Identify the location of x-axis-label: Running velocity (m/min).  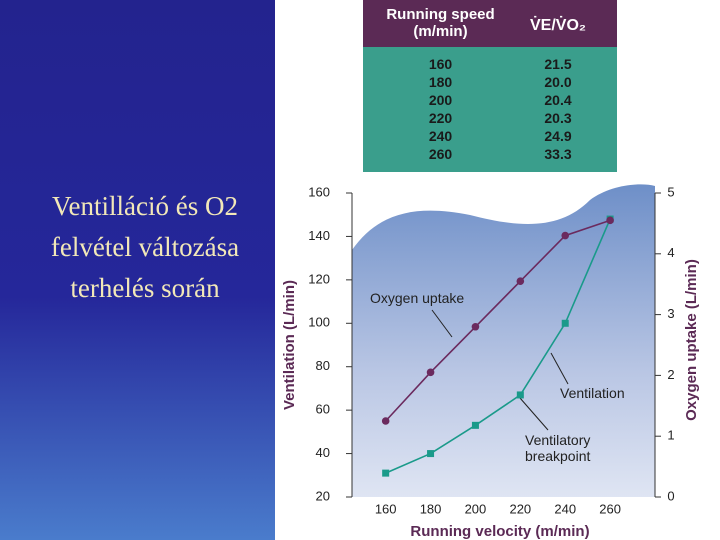
(499, 531).